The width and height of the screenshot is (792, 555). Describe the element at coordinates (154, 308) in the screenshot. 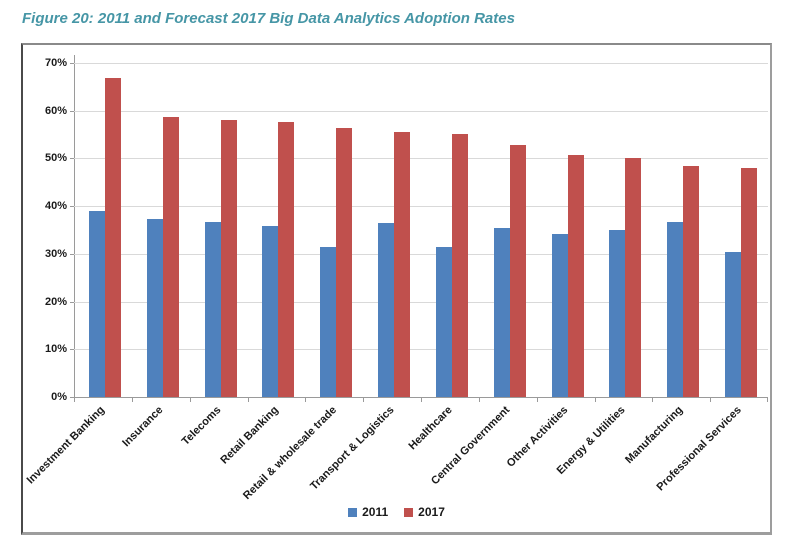

I see `bar-2011-insurance` at that location.